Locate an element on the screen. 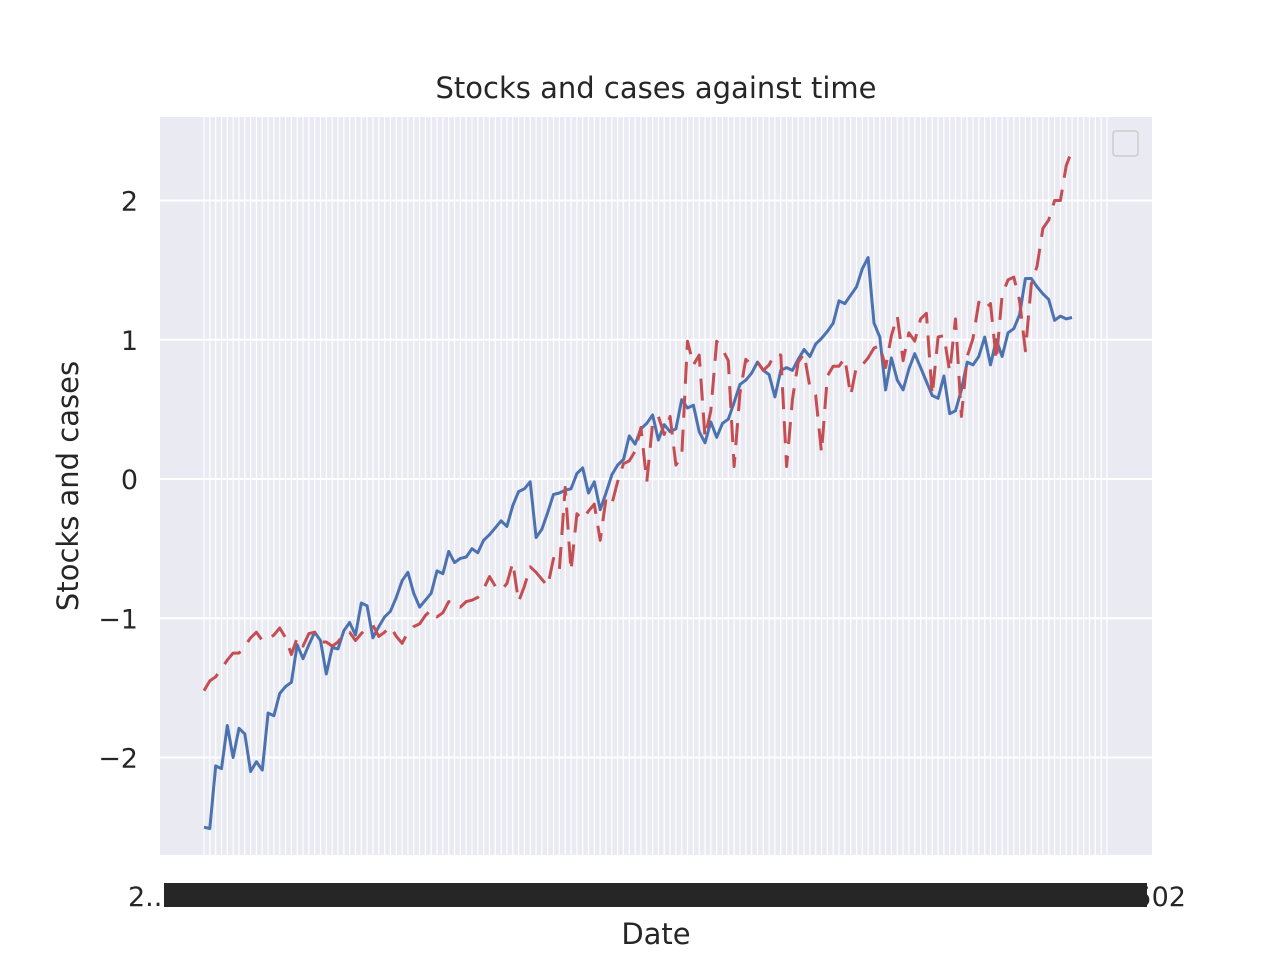 The width and height of the screenshot is (1280, 960). x-axis-label: Date is located at coordinates (655, 934).